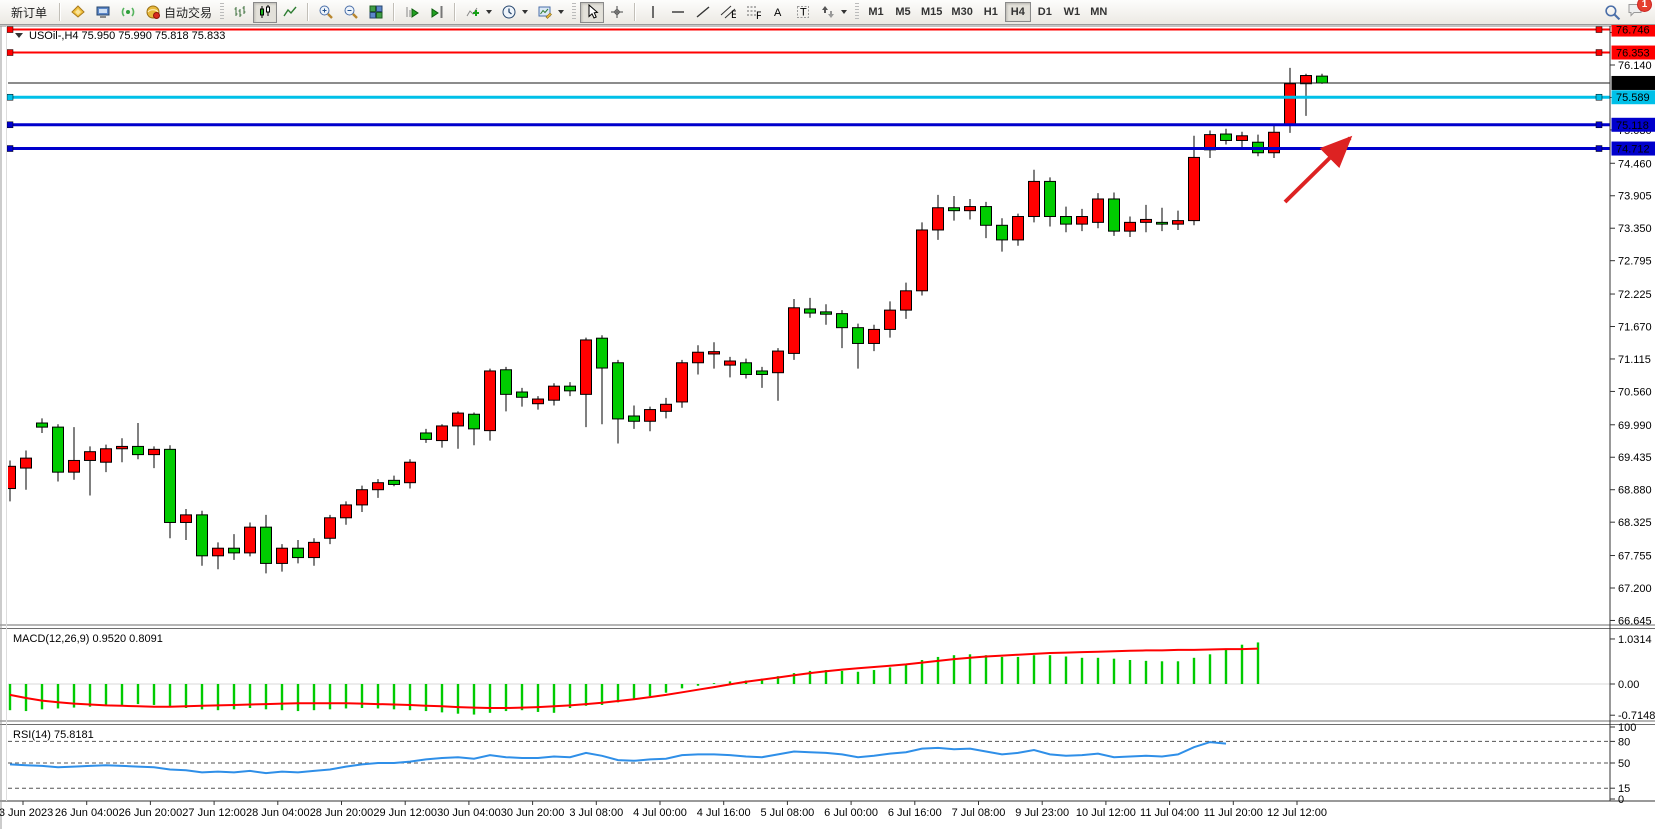  I want to click on orders-icon, so click(78, 11).